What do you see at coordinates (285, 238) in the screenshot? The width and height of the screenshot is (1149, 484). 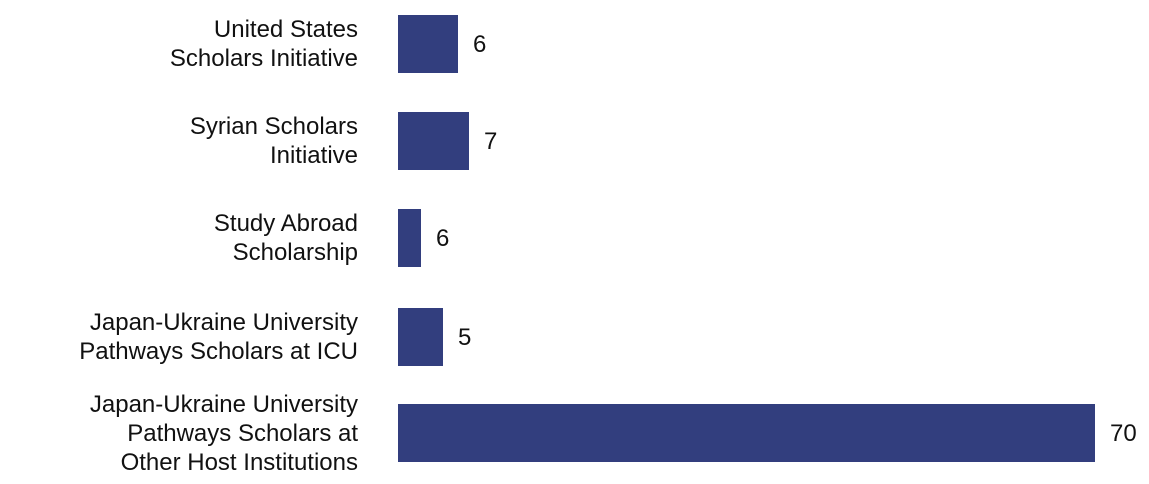 I see `category-label: Study Abroad Scholarship` at bounding box center [285, 238].